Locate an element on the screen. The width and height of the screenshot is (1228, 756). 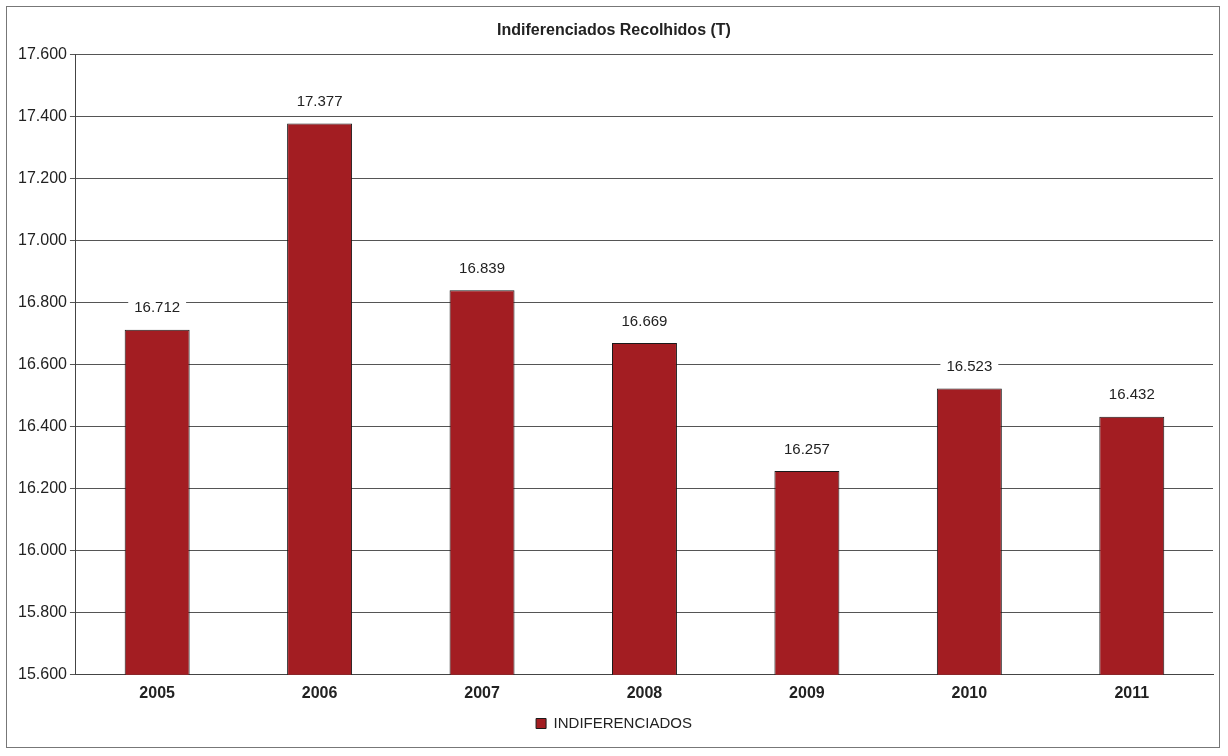
x-tick-label: 2011 is located at coordinates (1132, 692).